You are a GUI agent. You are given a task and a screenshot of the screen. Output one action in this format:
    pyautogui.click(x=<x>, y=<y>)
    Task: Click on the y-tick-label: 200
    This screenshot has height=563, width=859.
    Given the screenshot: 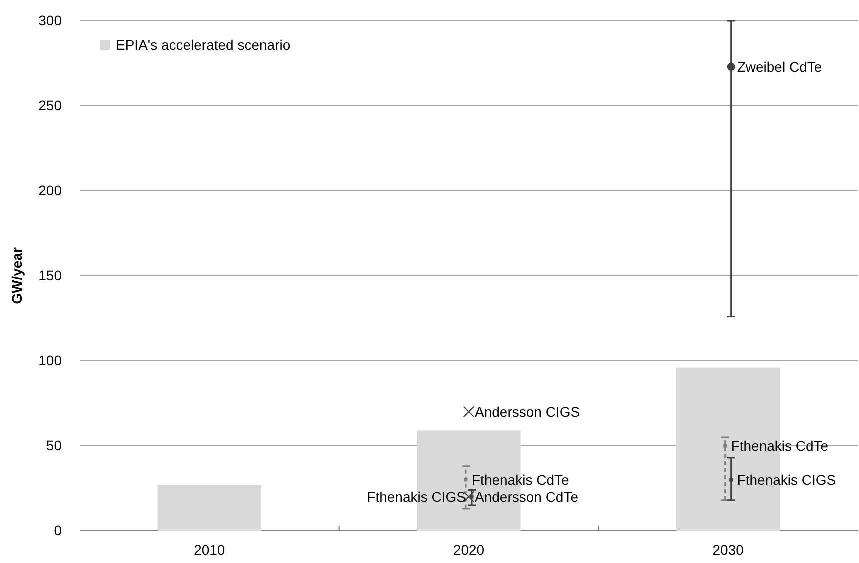 What is the action you would take?
    pyautogui.click(x=50, y=190)
    